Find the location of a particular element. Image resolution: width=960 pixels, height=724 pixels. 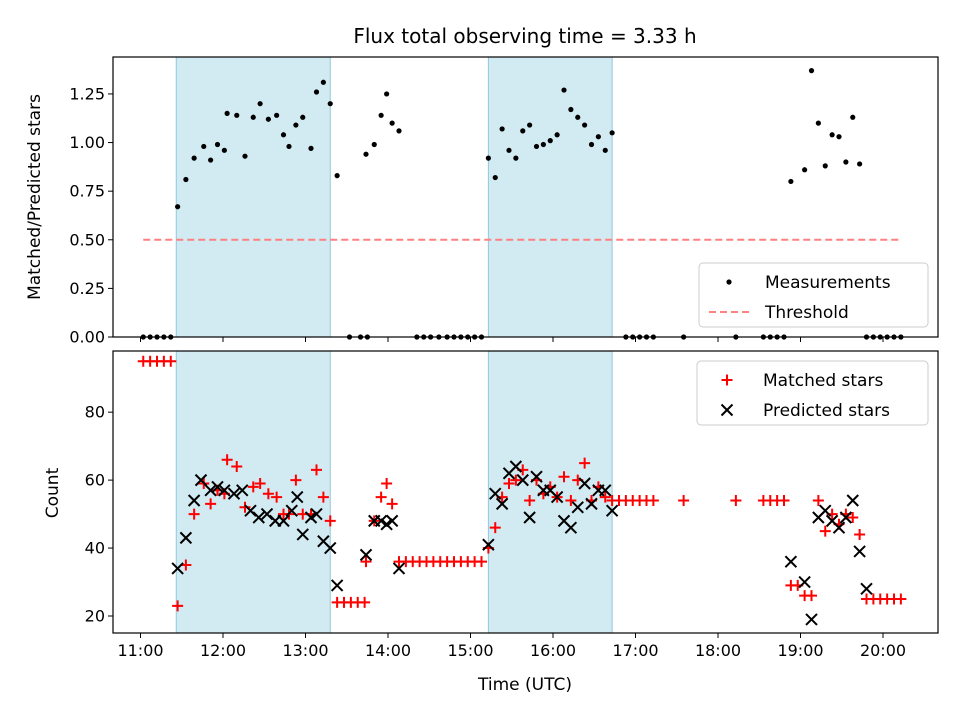

chart-title: Flux total observing time = 3.33 h is located at coordinates (524, 36).